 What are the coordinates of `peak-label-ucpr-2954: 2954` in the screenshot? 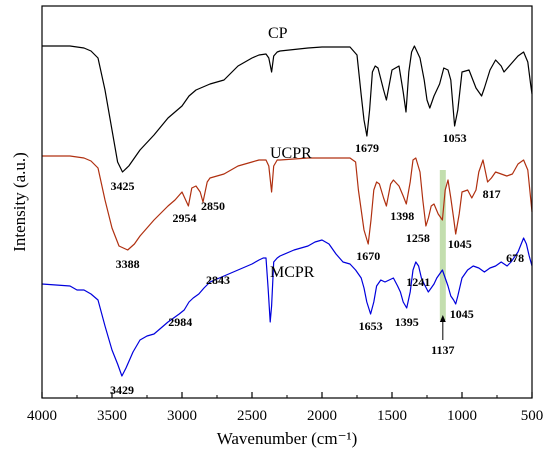 It's located at (184, 218).